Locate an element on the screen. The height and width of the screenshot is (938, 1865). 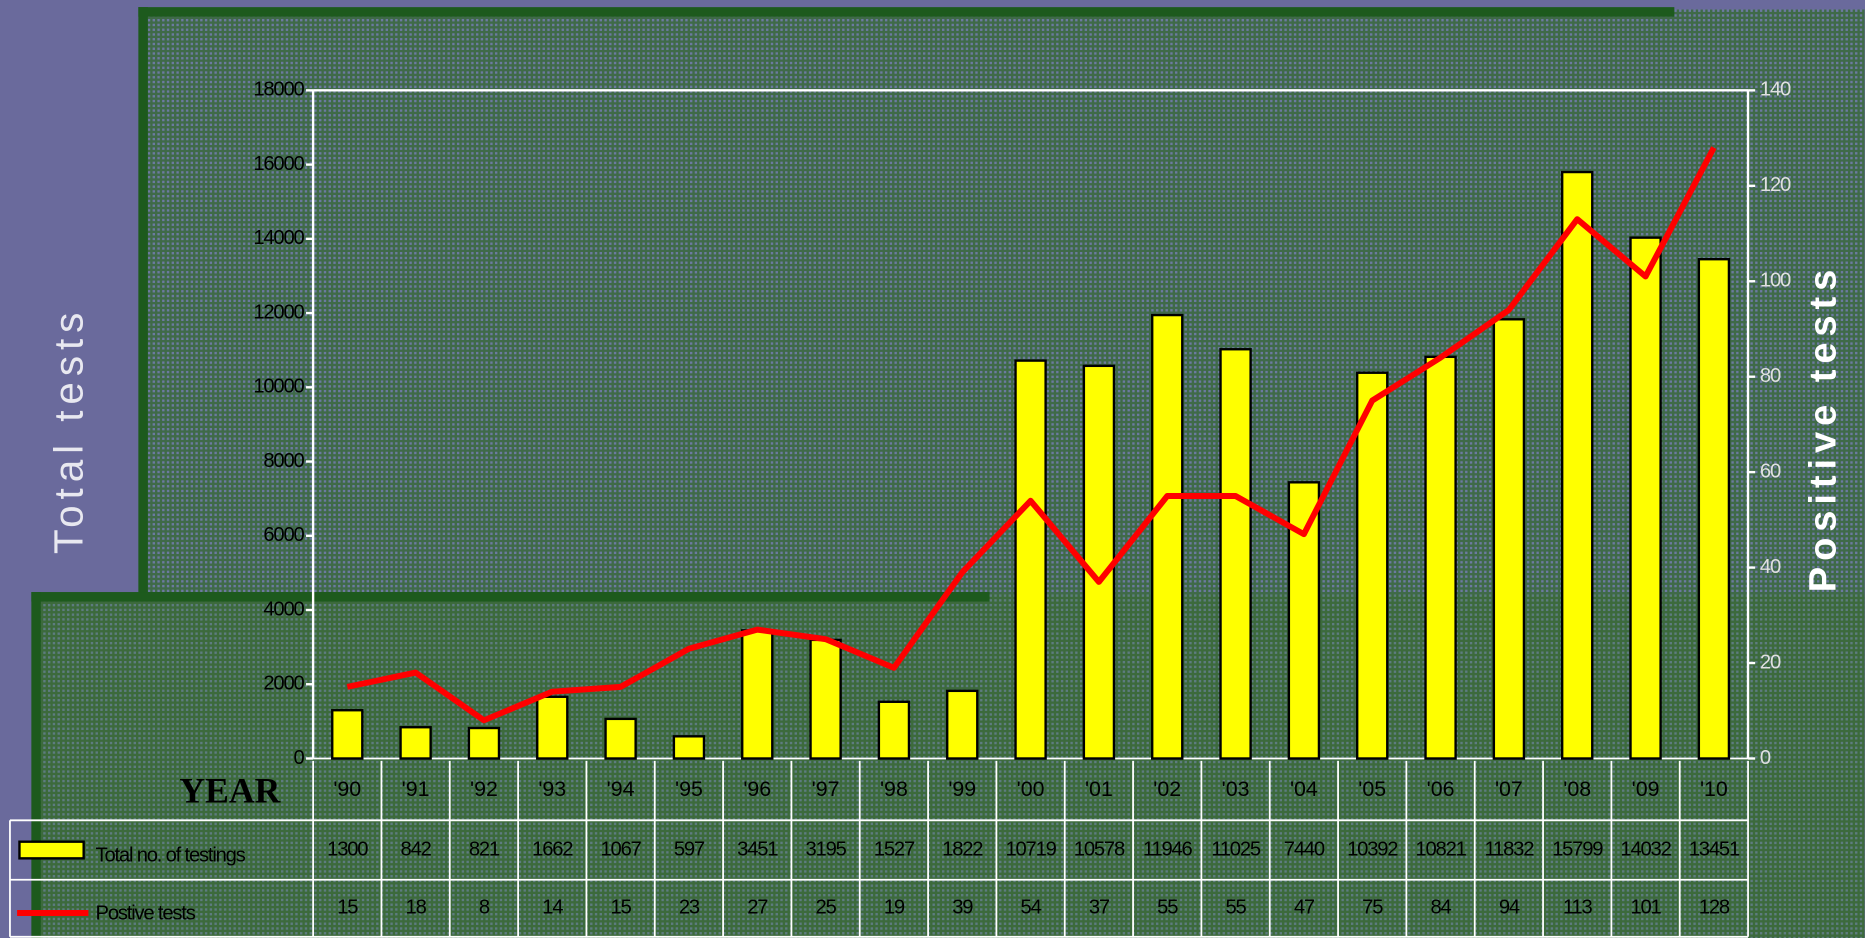
x-axis-title: YEAR is located at coordinates (230, 790).